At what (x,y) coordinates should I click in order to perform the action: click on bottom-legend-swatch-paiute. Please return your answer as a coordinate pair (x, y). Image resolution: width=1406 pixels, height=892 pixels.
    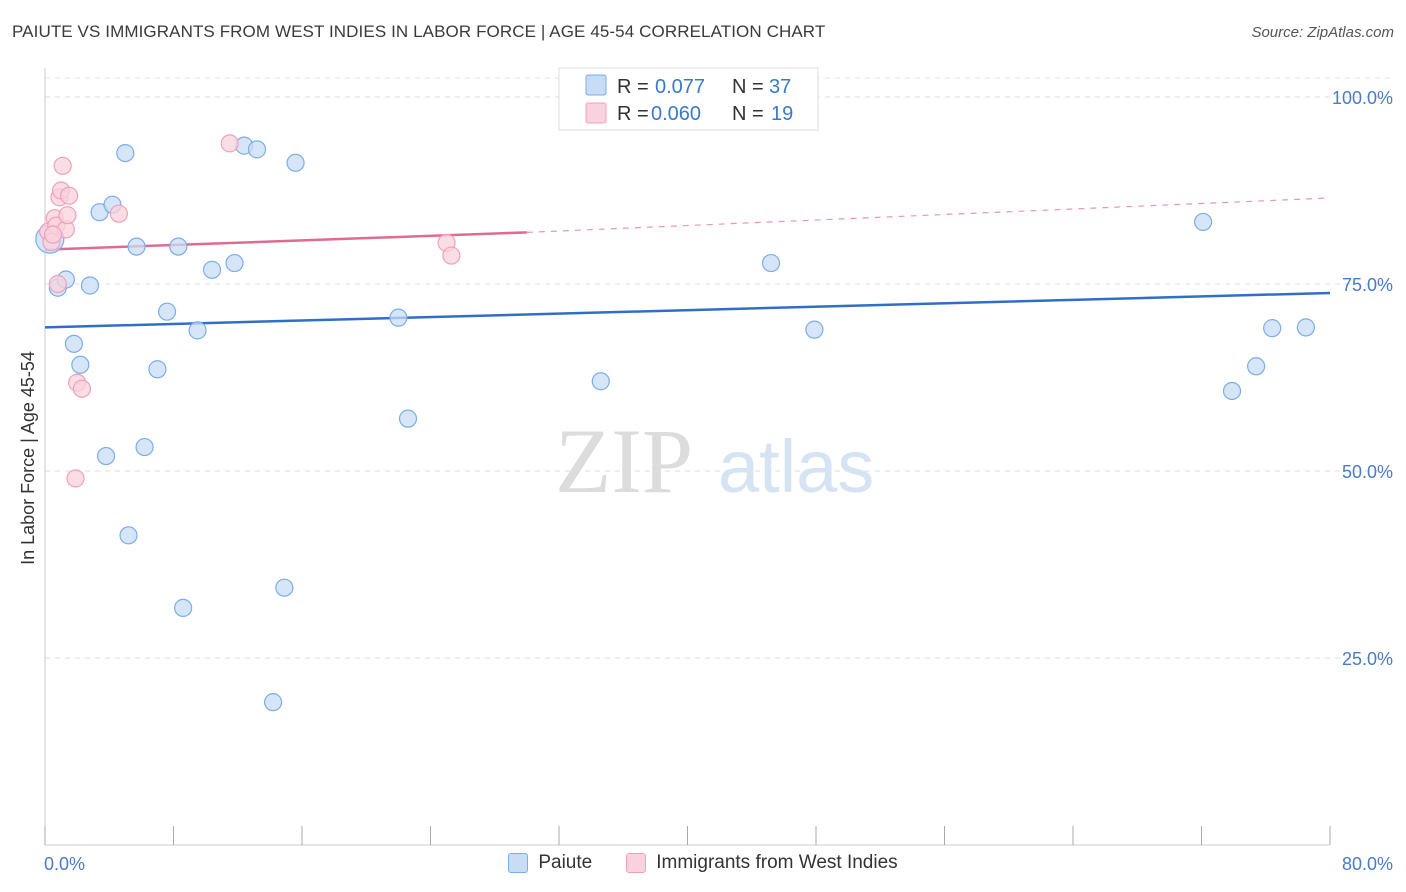
    Looking at the image, I should click on (518, 863).